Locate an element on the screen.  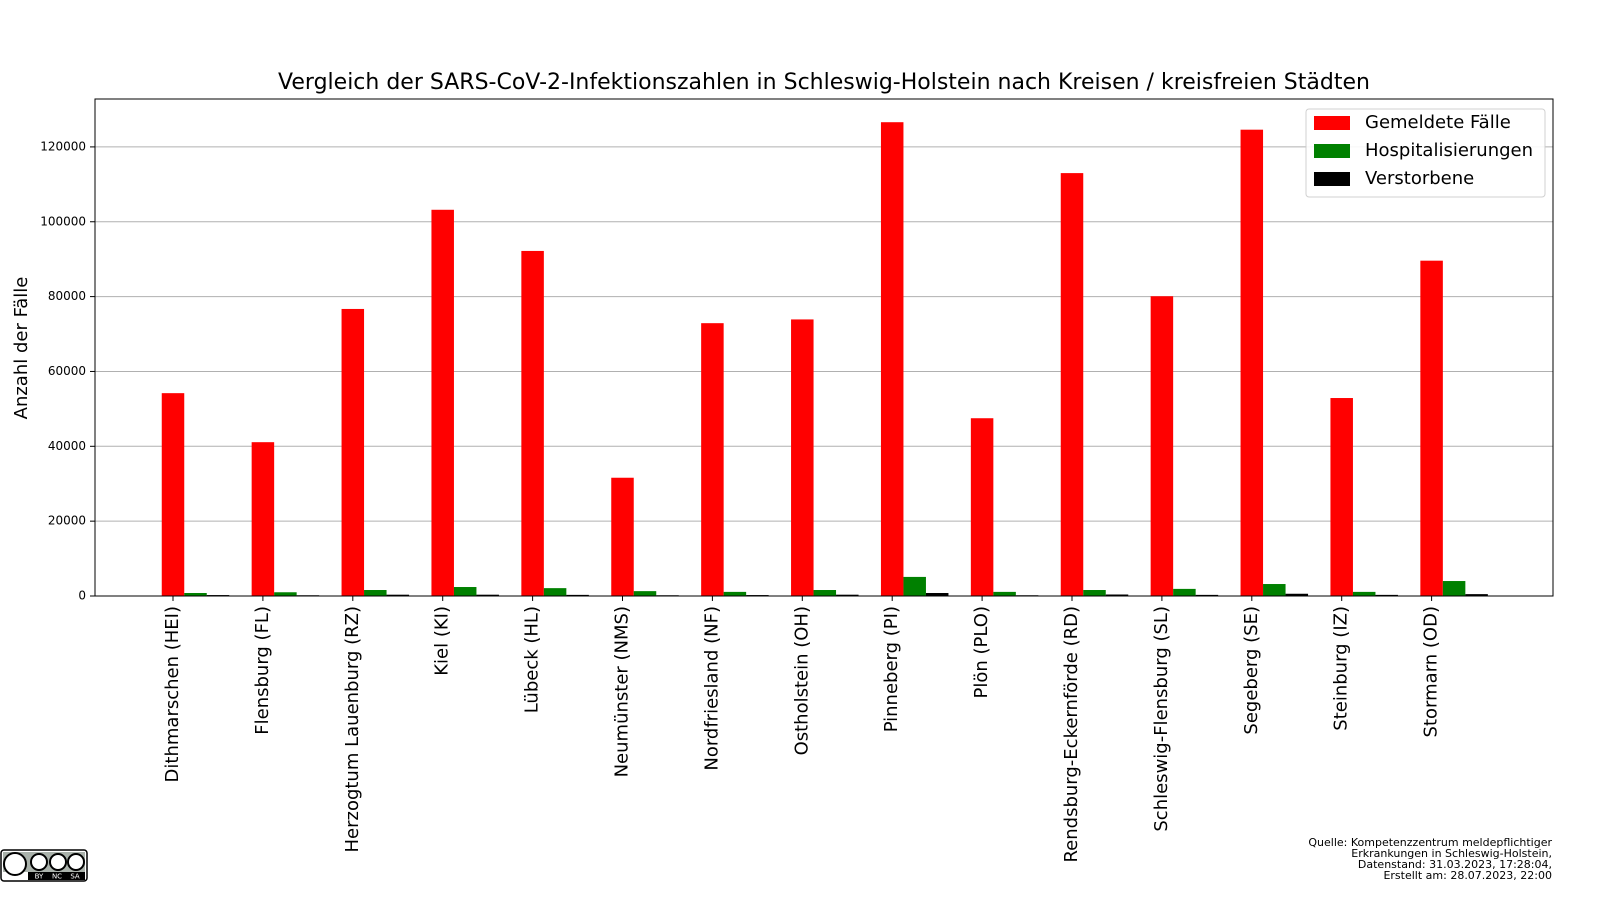
x-tick-label: Lübeck (HL) is located at coordinates (532, 659).